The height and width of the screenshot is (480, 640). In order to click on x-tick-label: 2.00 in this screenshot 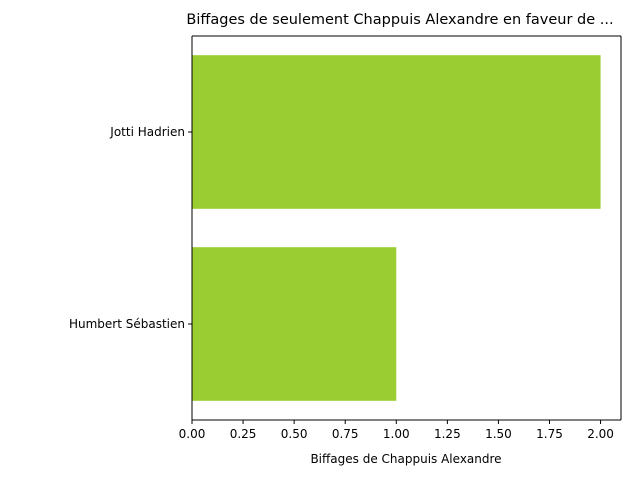, I will do `click(600, 434)`.